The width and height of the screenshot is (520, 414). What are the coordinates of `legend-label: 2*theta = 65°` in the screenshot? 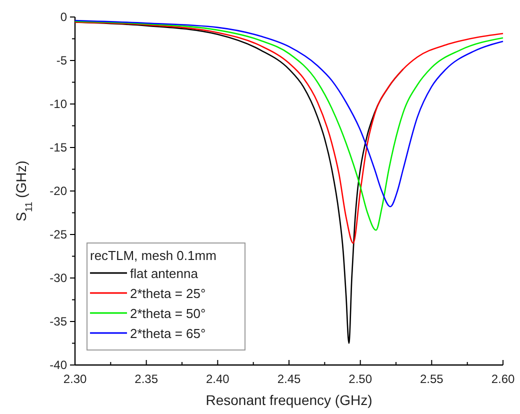 It's located at (168, 333).